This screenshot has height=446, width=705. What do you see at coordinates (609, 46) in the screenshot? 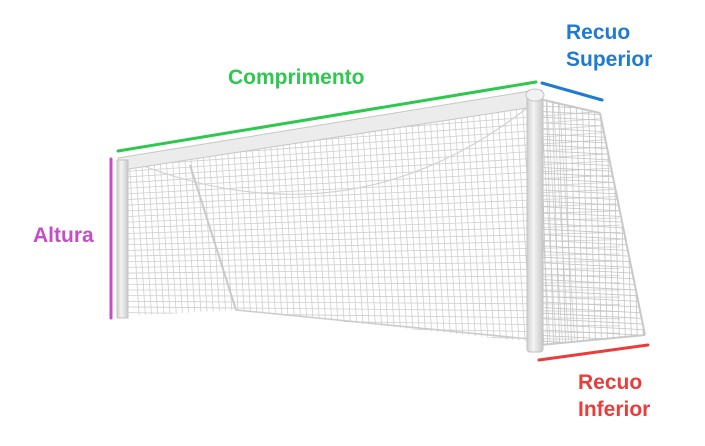
I see `top-setback-label: Recuo Superior` at bounding box center [609, 46].